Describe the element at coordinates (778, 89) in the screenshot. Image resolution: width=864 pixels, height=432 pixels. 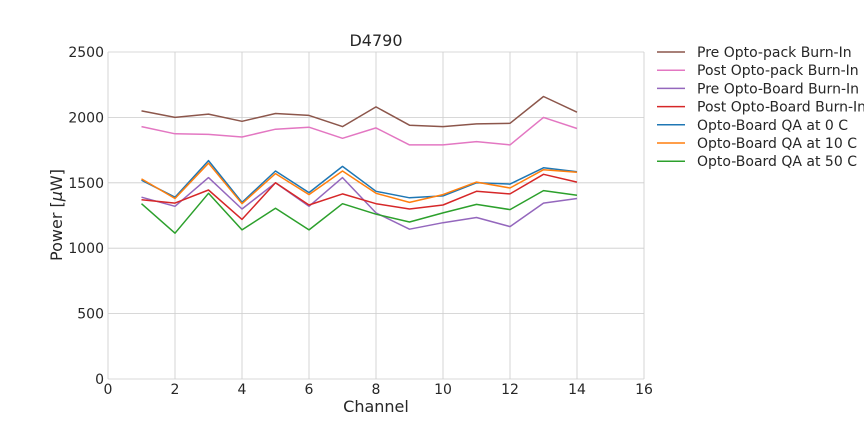
I see `legend-label: Pre Opto-Board Burn-In` at that location.